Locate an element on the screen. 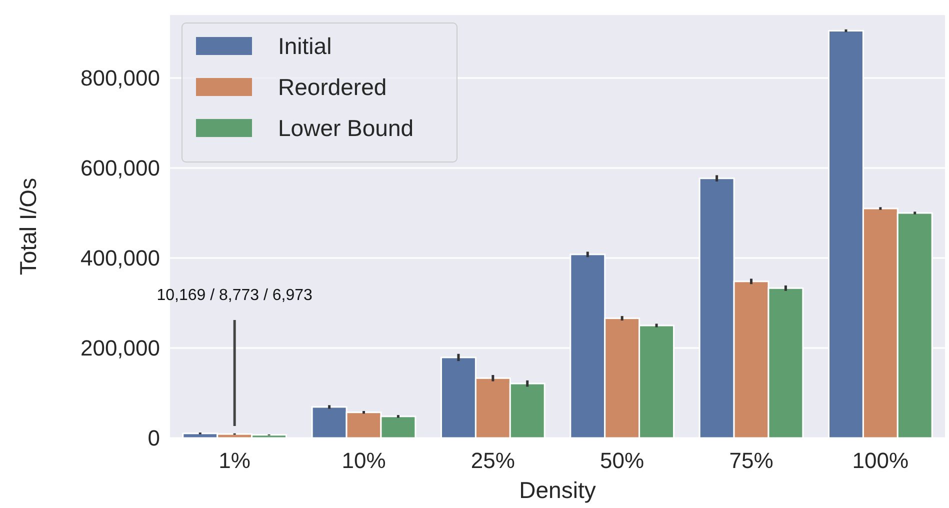 The height and width of the screenshot is (508, 949). legend-label: Initial is located at coordinates (305, 46).